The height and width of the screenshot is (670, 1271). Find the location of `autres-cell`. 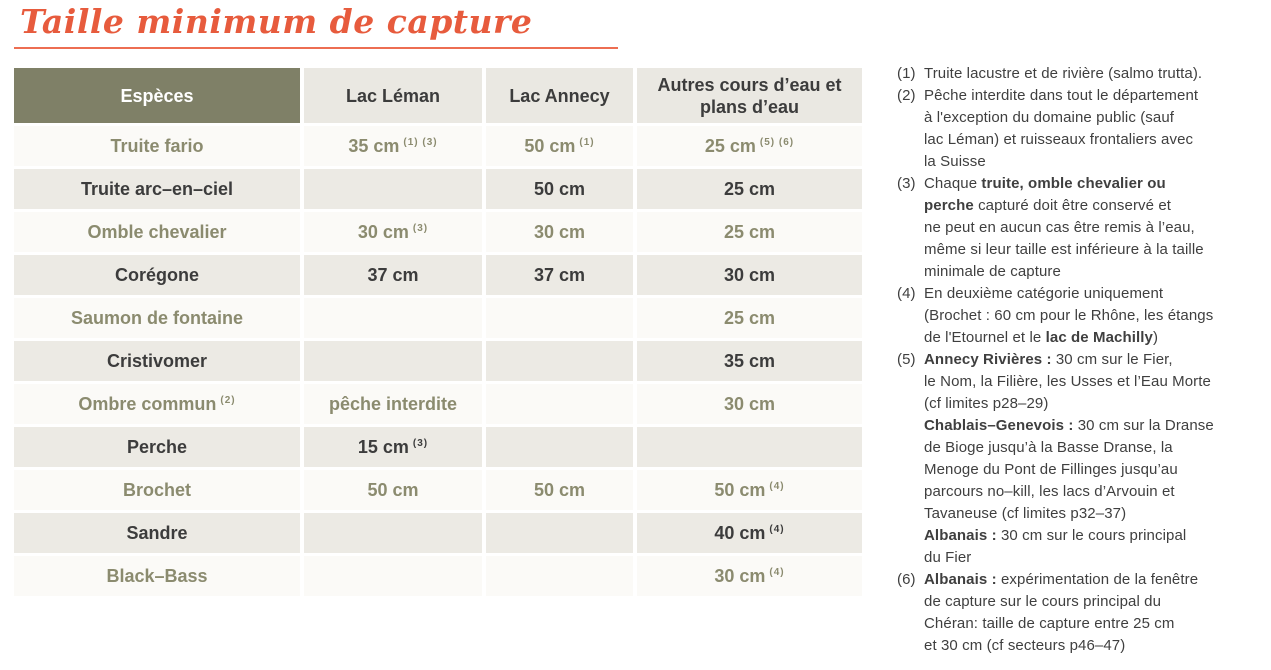

autres-cell is located at coordinates (749, 447).